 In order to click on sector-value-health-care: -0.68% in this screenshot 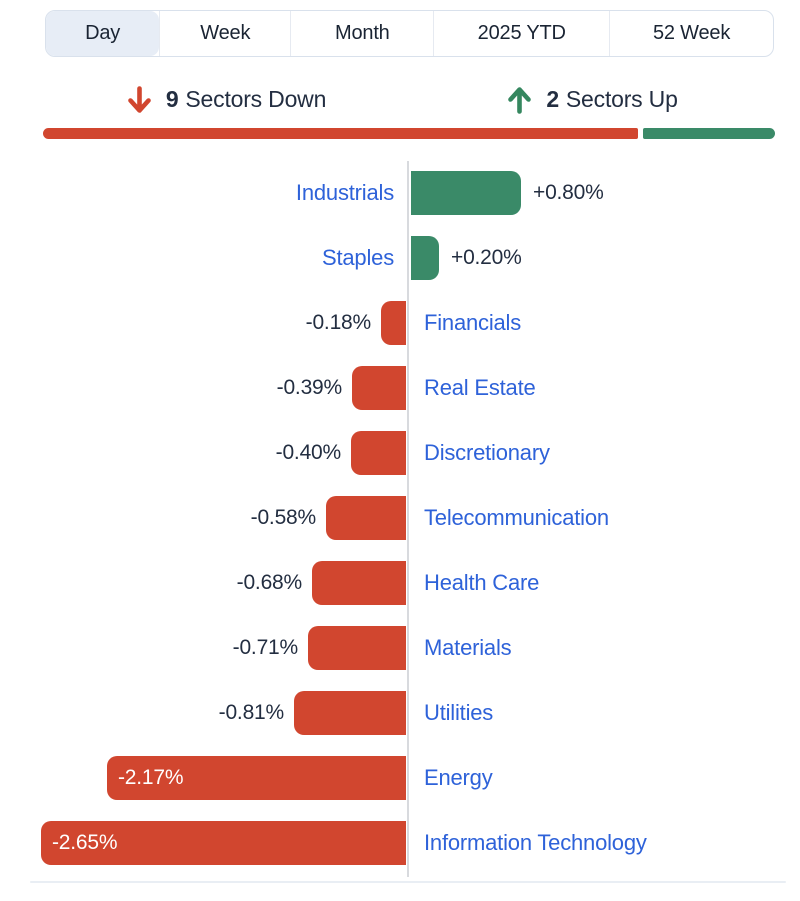, I will do `click(269, 582)`.